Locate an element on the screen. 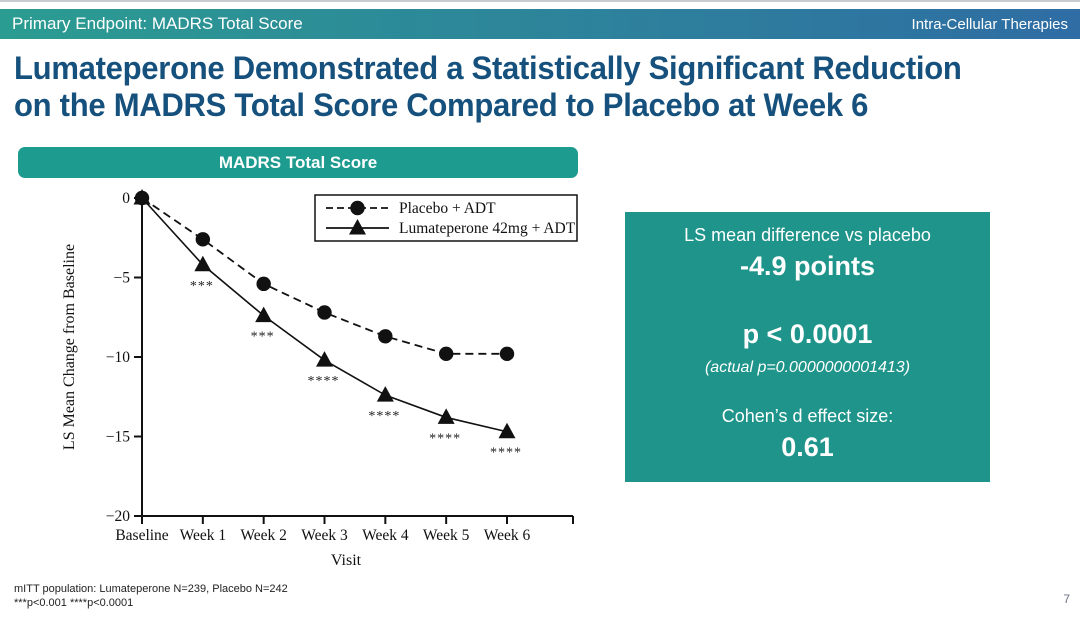 This screenshot has width=1080, height=621. window-top-edge is located at coordinates (540, 1).